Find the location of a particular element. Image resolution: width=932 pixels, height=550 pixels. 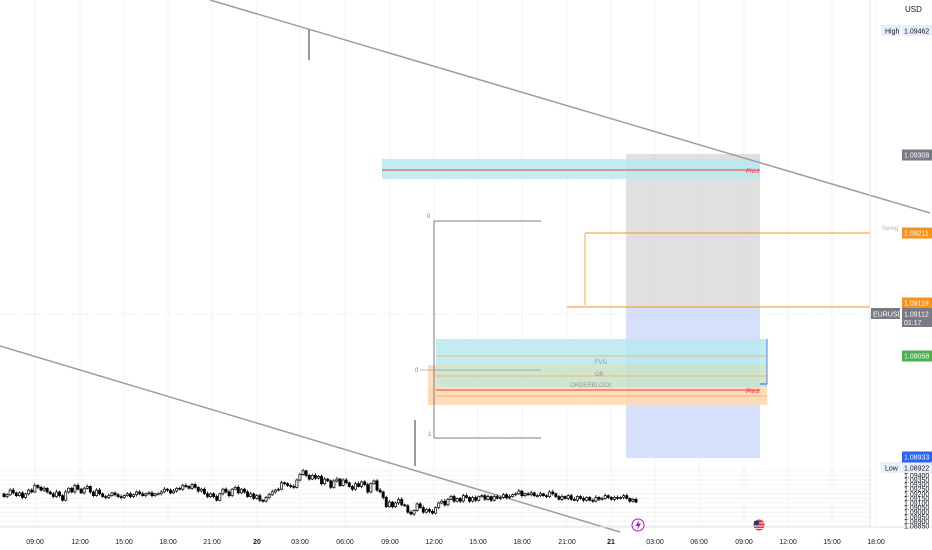

lightning-event-icon is located at coordinates (638, 525).